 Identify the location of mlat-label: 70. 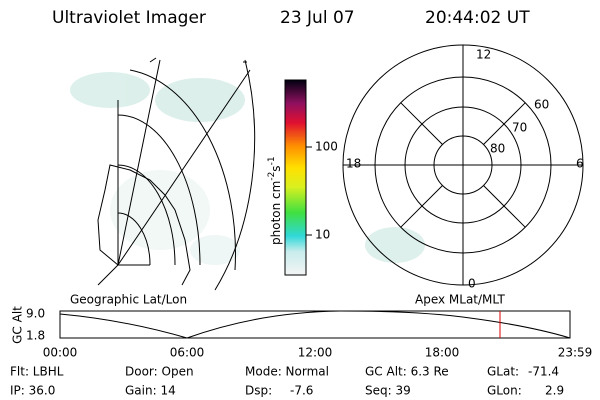
(519, 128).